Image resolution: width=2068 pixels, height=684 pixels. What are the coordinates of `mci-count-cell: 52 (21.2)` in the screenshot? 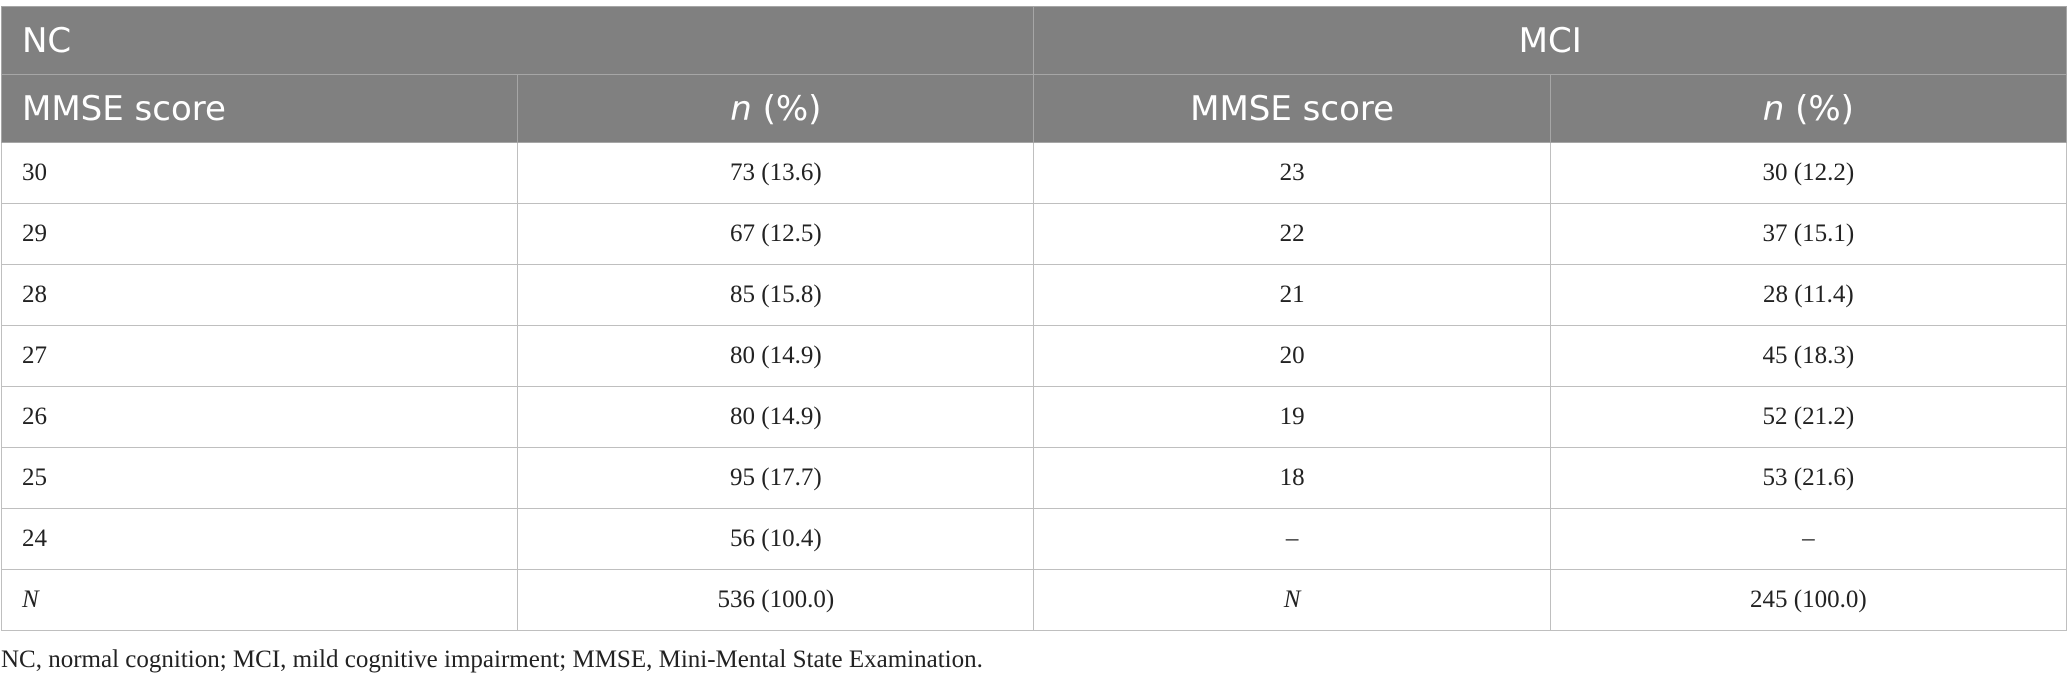 It's located at (1808, 417).